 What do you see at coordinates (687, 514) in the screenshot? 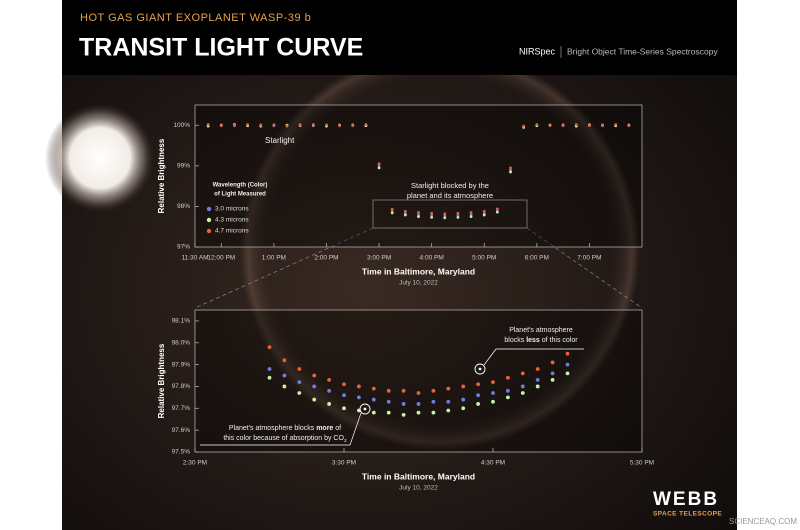
I see `logo-tagline: SPACE TELESCOPE` at bounding box center [687, 514].